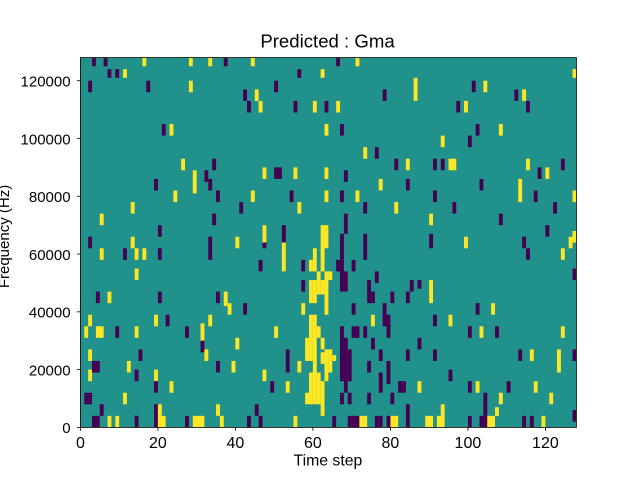 The image size is (640, 480). I want to click on svg-text: Frequency (Hz), so click(6, 236).